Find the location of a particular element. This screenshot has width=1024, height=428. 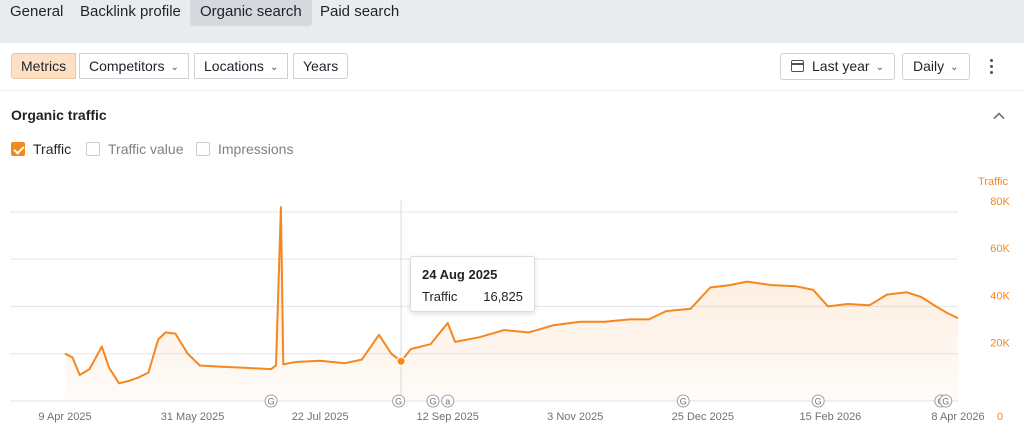

traffic-value-checkbox: Traffic value is located at coordinates (134, 149).